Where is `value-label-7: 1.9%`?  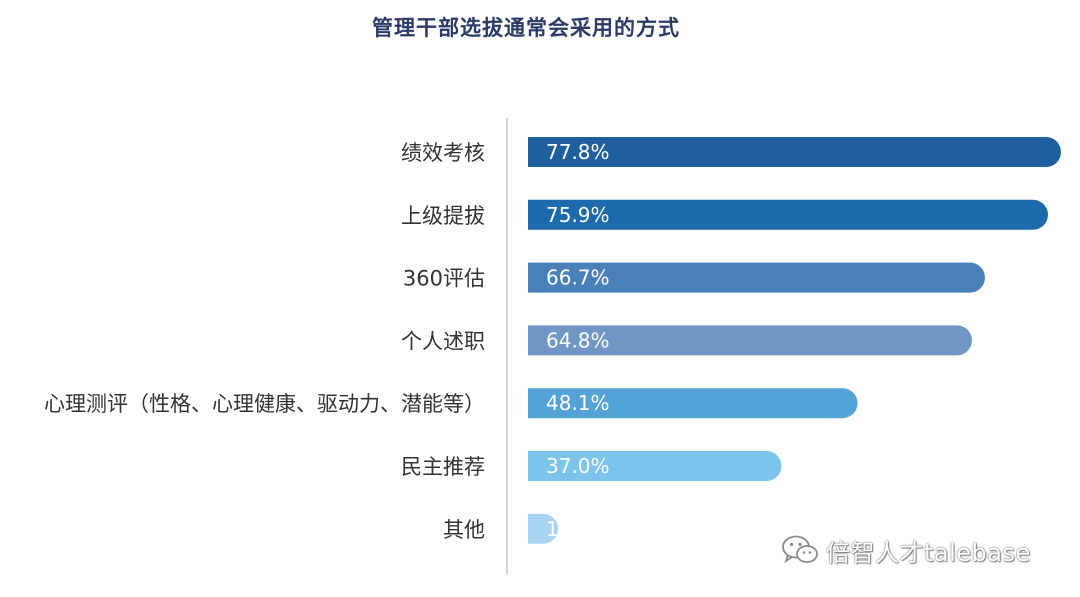
value-label-7: 1.9% is located at coordinates (571, 529).